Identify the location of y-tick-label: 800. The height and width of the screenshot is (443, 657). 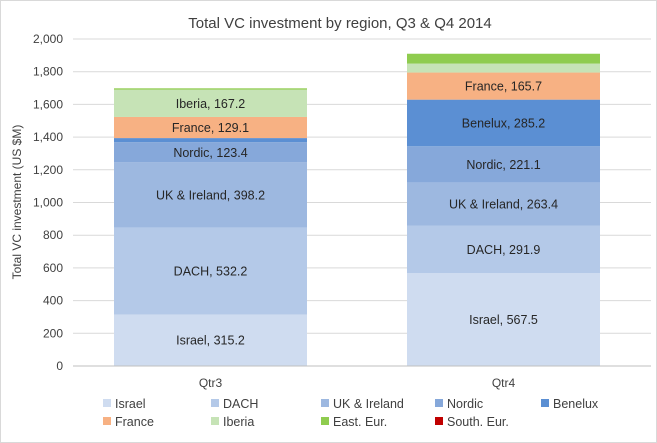
(53, 235).